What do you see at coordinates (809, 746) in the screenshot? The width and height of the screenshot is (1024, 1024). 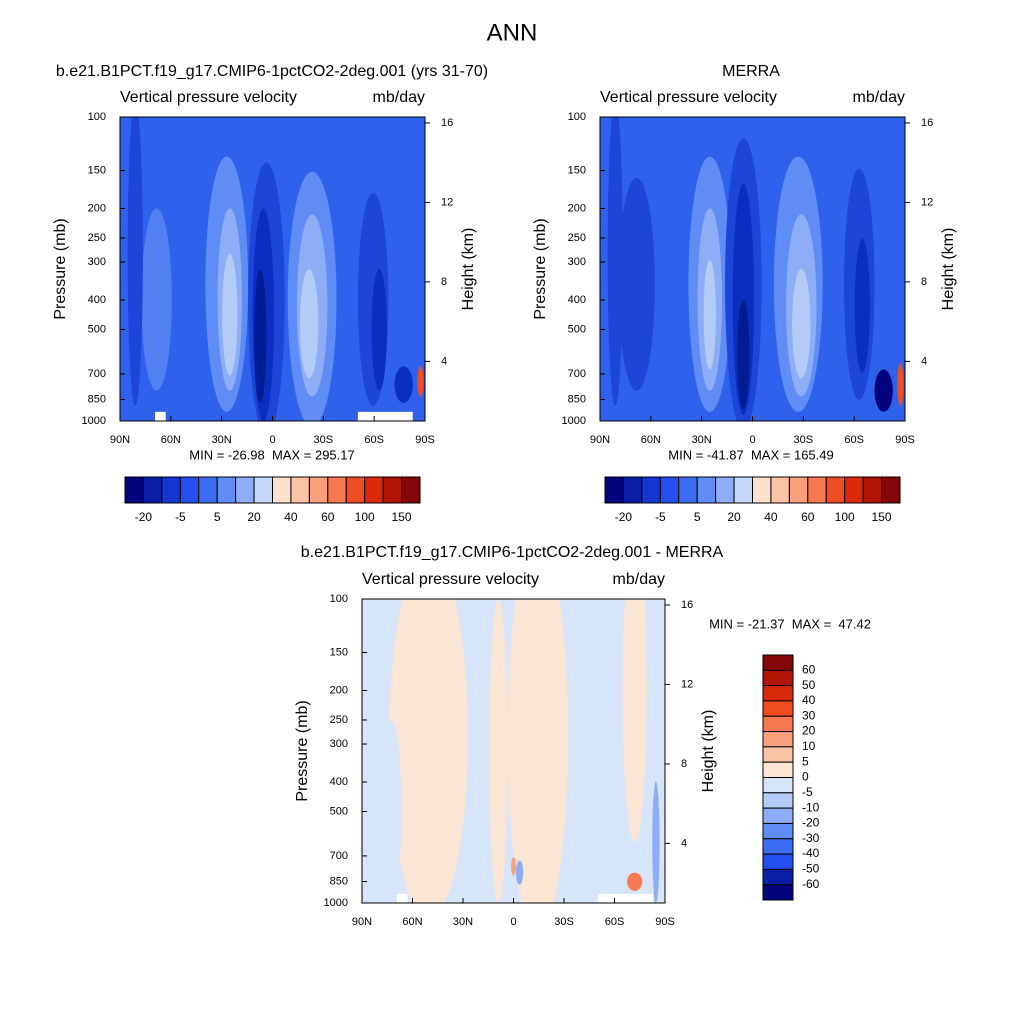 I see `colorbar-label: 10` at bounding box center [809, 746].